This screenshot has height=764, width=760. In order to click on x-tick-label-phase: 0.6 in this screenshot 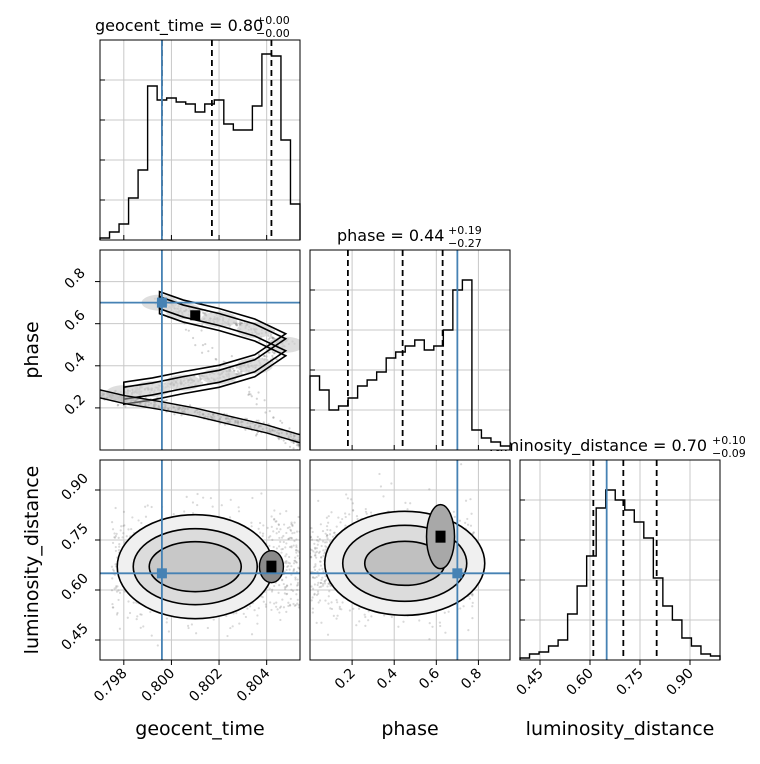, I will do `click(429, 678)`.